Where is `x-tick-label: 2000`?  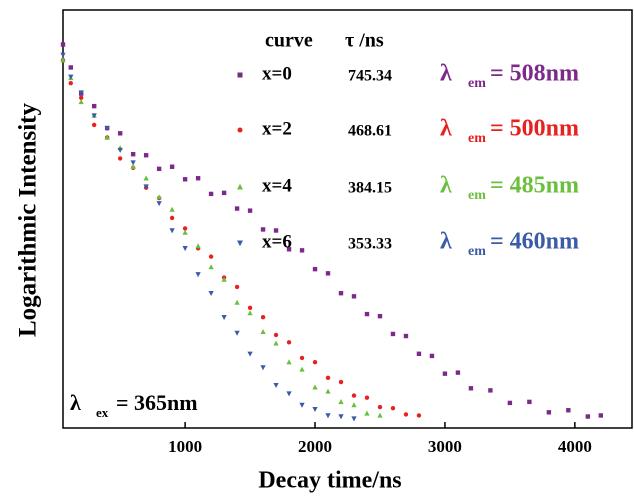
x-tick-label: 2000 is located at coordinates (315, 446).